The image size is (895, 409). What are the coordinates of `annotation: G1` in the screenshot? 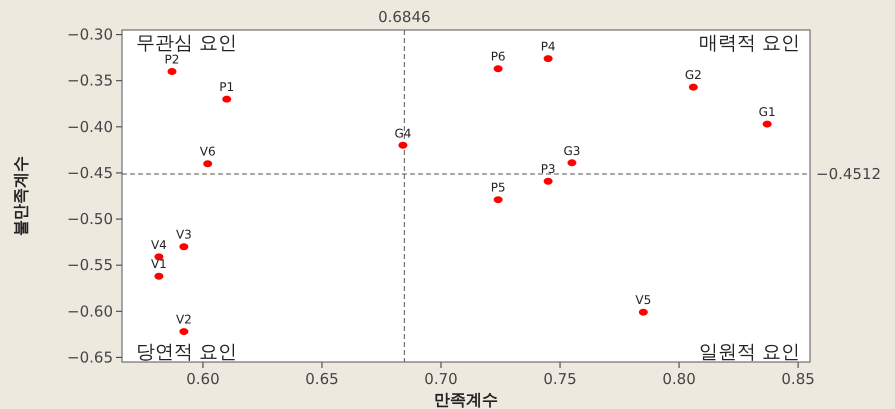 It's located at (767, 112).